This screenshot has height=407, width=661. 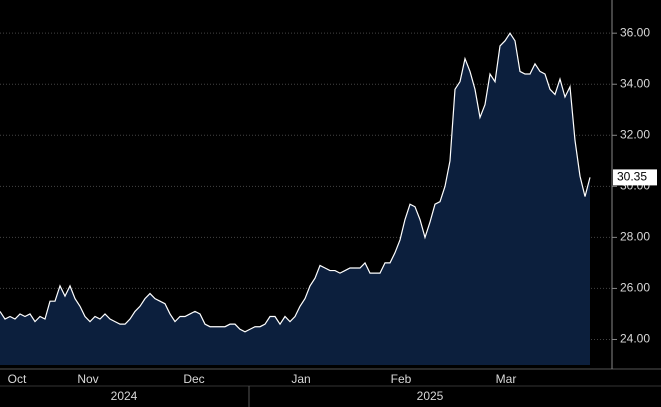 I want to click on y-tick-label: 36.00, so click(x=635, y=32).